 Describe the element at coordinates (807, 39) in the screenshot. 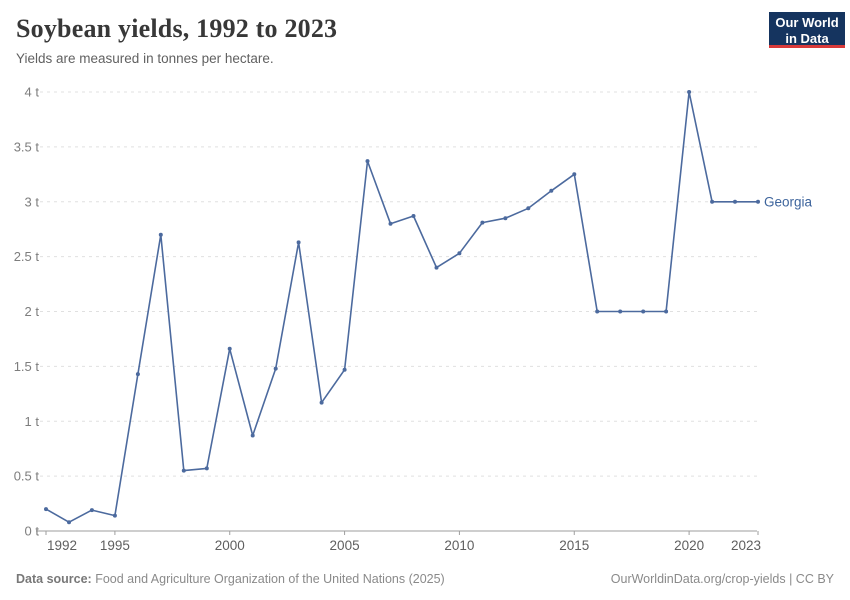

I see `owid-logo-line2: in Data` at that location.